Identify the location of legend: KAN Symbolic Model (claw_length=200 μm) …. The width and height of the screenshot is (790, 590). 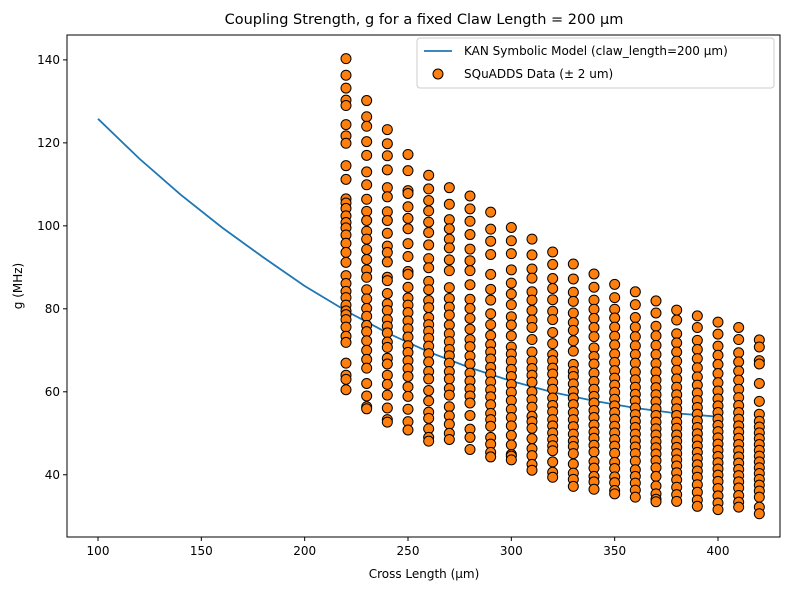
(595, 63).